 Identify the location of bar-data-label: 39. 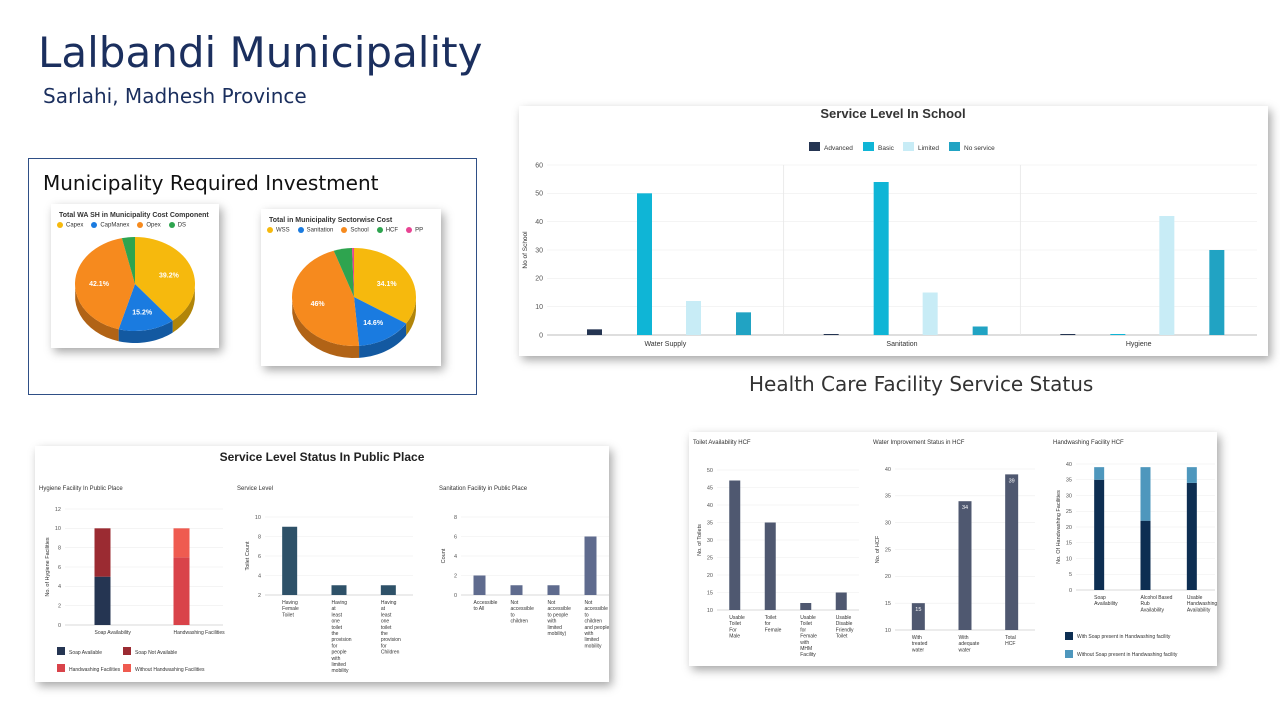
(1012, 481).